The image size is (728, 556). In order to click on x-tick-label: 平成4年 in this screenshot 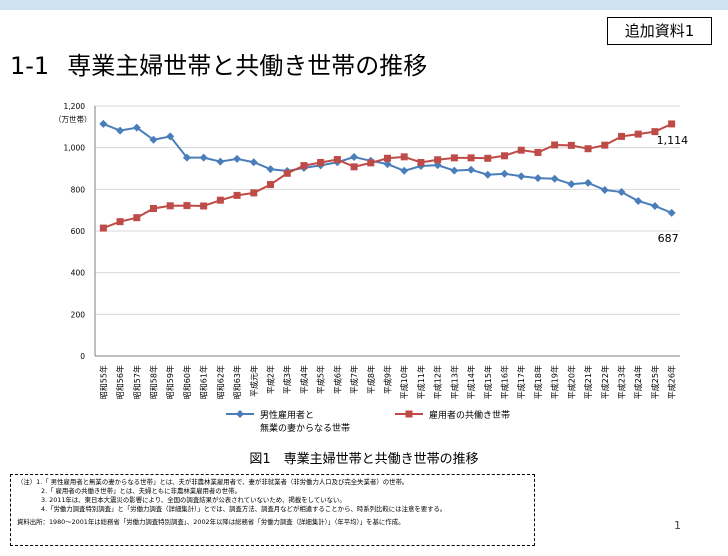, I will do `click(304, 379)`.